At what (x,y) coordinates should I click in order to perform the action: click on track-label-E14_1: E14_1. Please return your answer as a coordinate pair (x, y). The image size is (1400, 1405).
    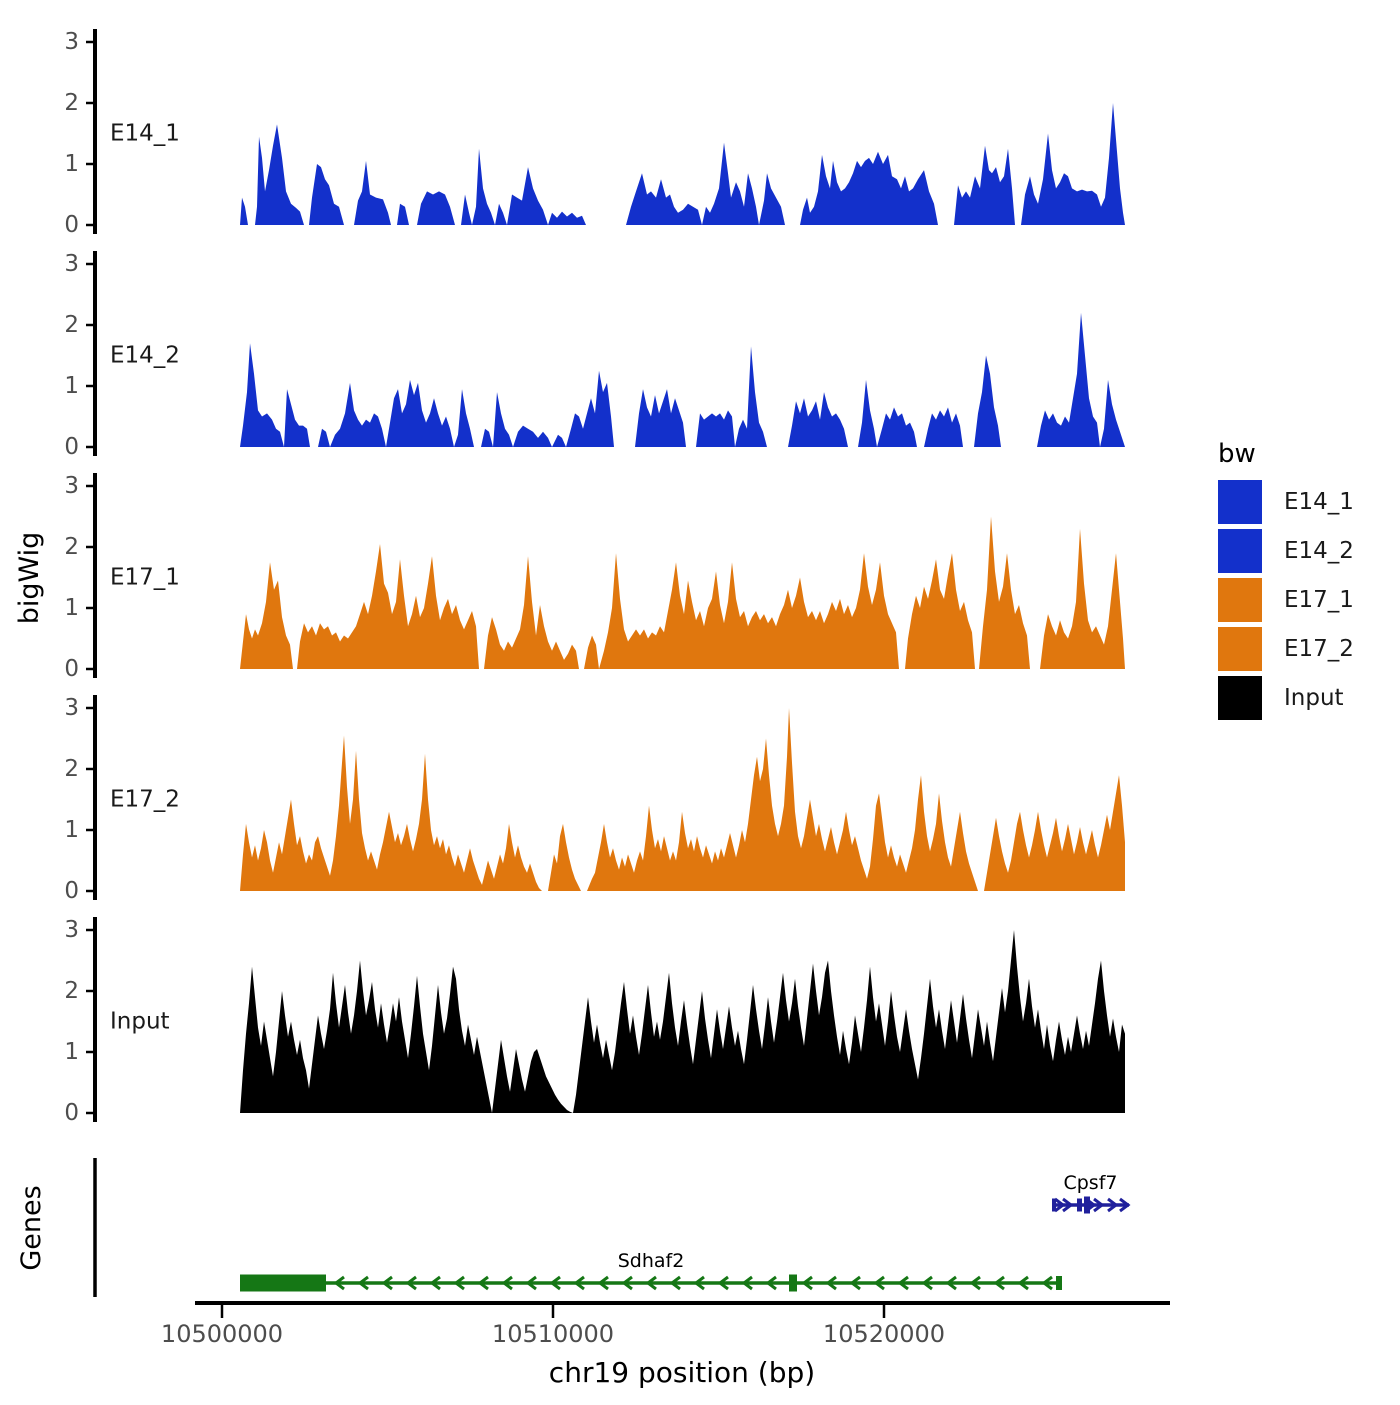
    Looking at the image, I should click on (145, 134).